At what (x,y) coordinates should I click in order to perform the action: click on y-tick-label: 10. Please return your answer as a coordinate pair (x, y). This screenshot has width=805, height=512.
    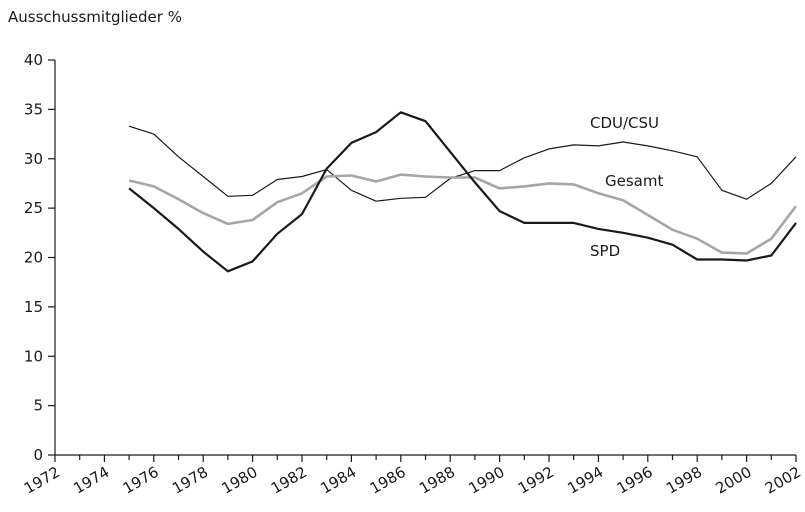
    Looking at the image, I should click on (33, 356).